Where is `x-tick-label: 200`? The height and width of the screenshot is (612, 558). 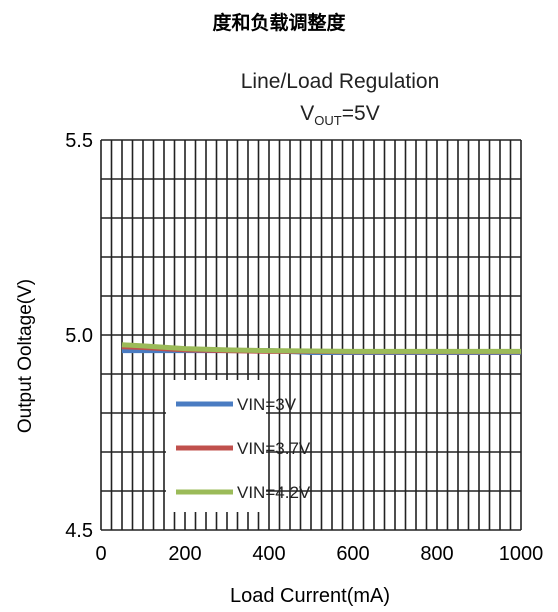 x-tick-label: 200 is located at coordinates (184, 554).